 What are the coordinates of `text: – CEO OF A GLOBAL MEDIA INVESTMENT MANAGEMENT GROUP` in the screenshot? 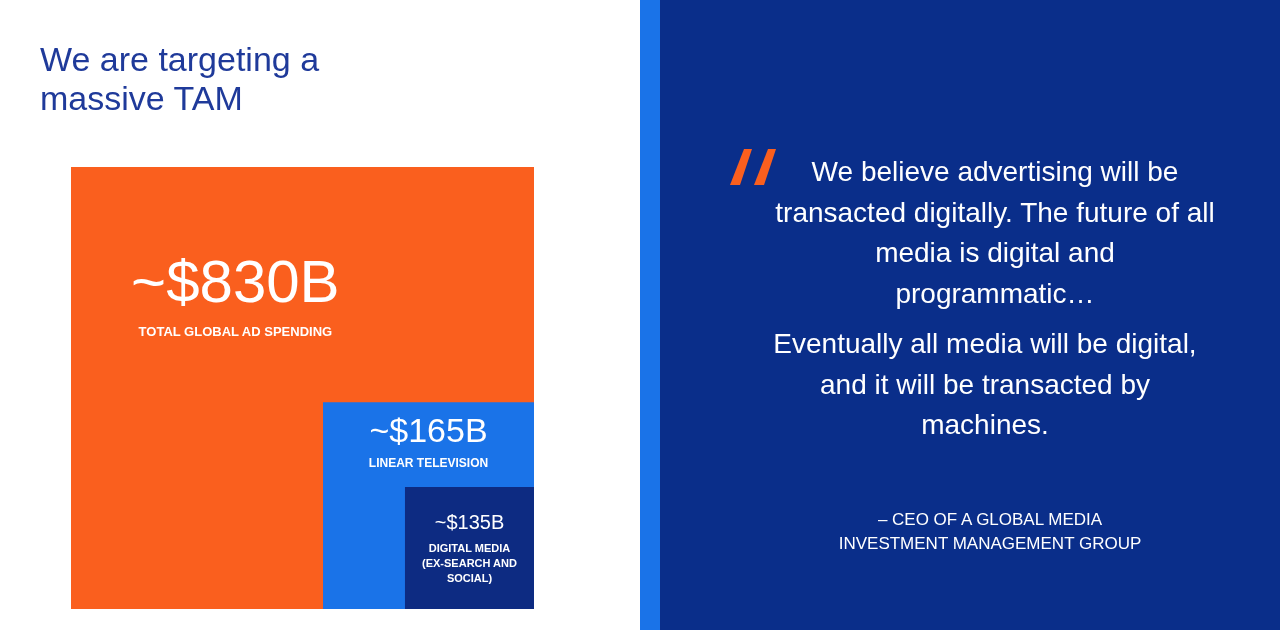 It's located at (990, 532).